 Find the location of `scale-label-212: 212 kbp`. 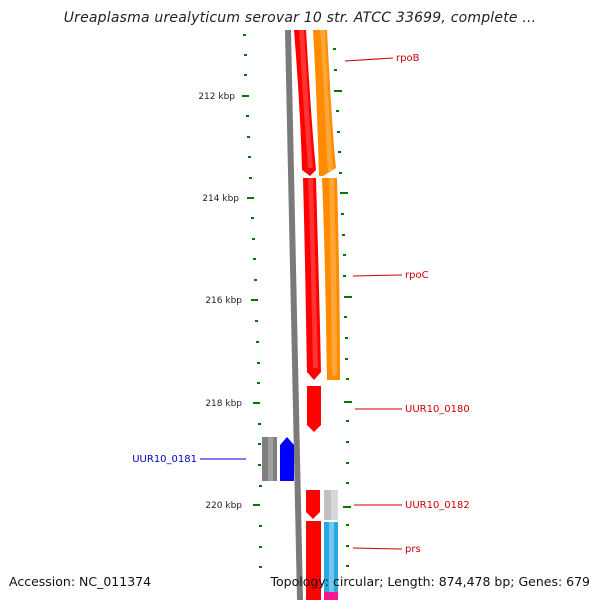

scale-label-212: 212 kbp is located at coordinates (216, 97).